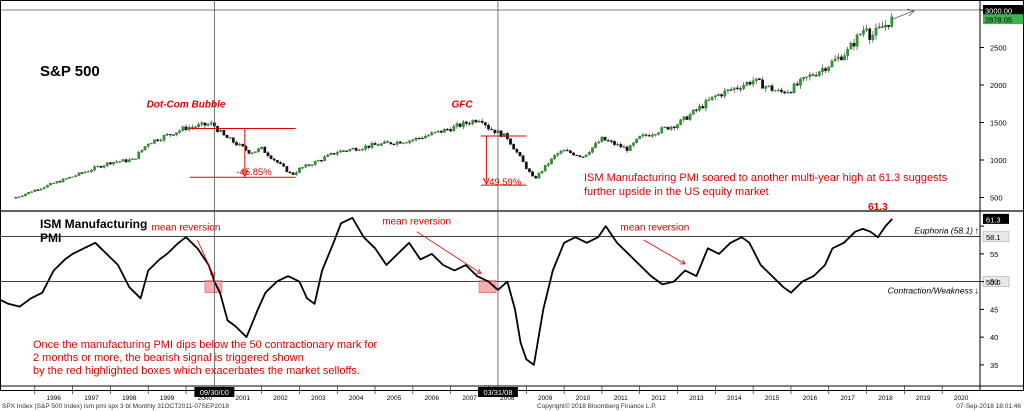  What do you see at coordinates (186, 105) in the screenshot?
I see `sp500-annotation: Dot-Com Bubble` at bounding box center [186, 105].